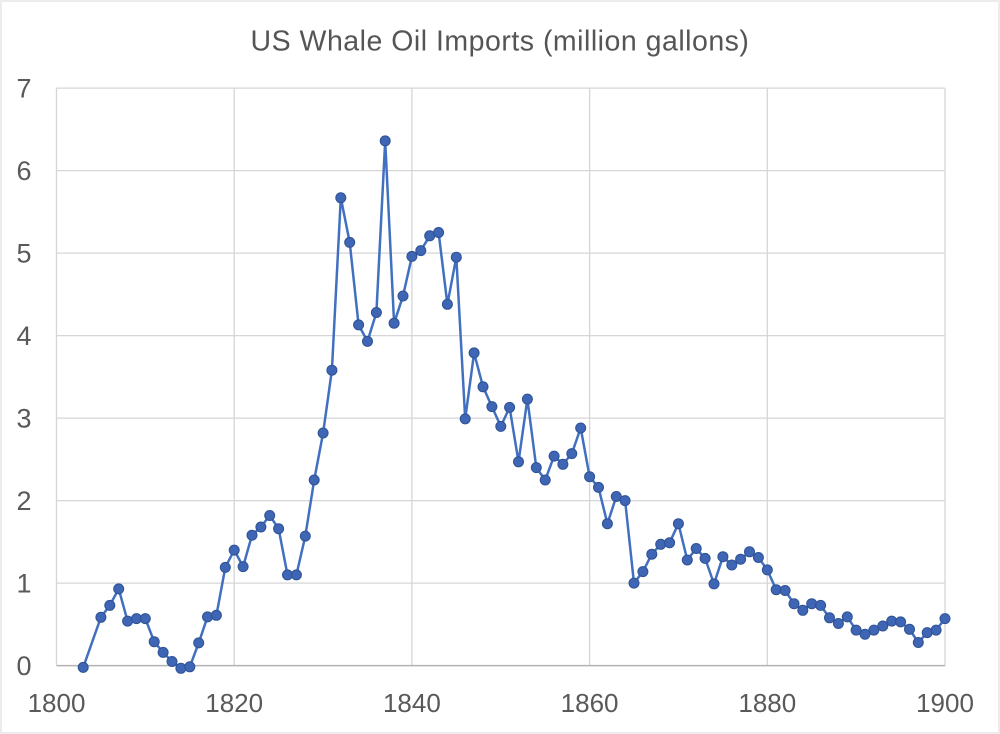  Describe the element at coordinates (23, 88) in the screenshot. I see `svg-text: 7` at that location.